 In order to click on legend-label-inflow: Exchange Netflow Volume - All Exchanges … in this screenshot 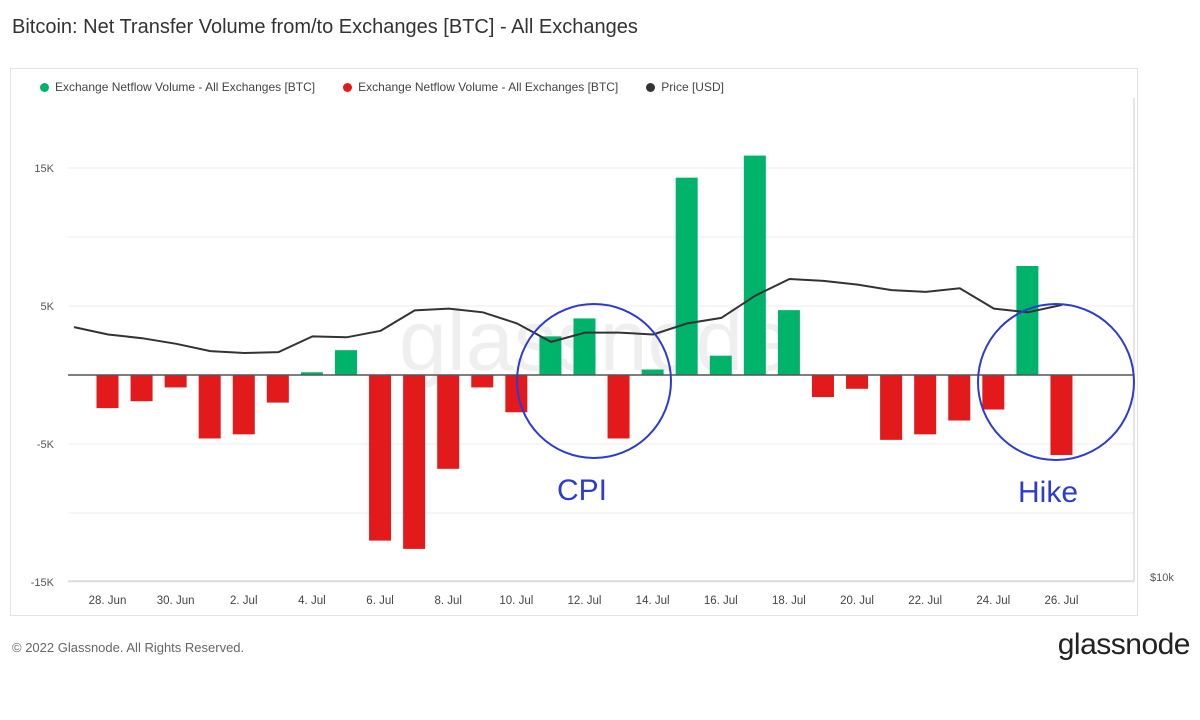, I will do `click(185, 87)`.